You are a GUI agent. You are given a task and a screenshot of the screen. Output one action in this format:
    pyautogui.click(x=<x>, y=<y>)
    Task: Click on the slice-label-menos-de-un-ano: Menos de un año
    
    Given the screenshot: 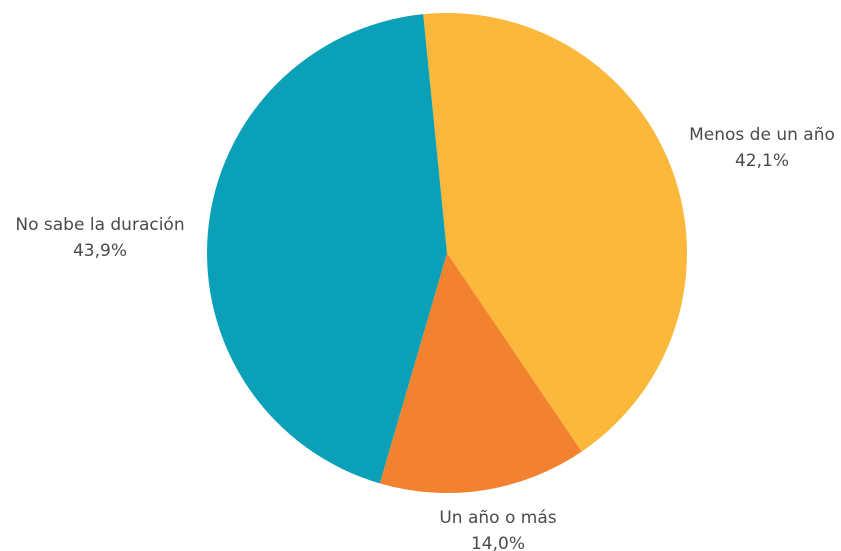 What is the action you would take?
    pyautogui.click(x=762, y=135)
    